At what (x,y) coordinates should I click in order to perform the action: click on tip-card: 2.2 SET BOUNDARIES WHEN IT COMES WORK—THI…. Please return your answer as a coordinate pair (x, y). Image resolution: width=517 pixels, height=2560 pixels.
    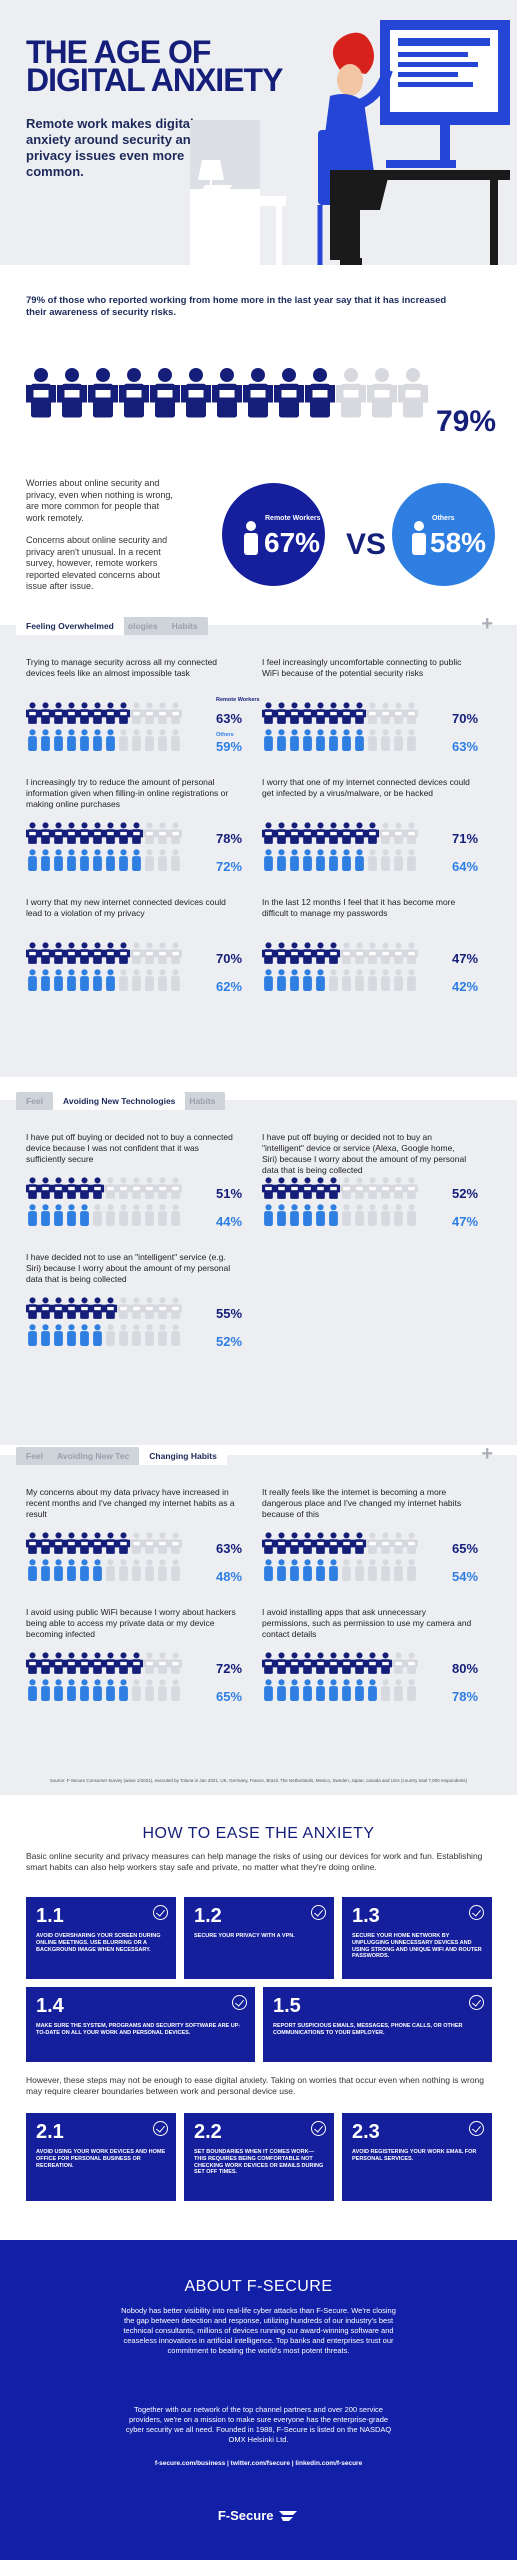
    Looking at the image, I should click on (259, 2157).